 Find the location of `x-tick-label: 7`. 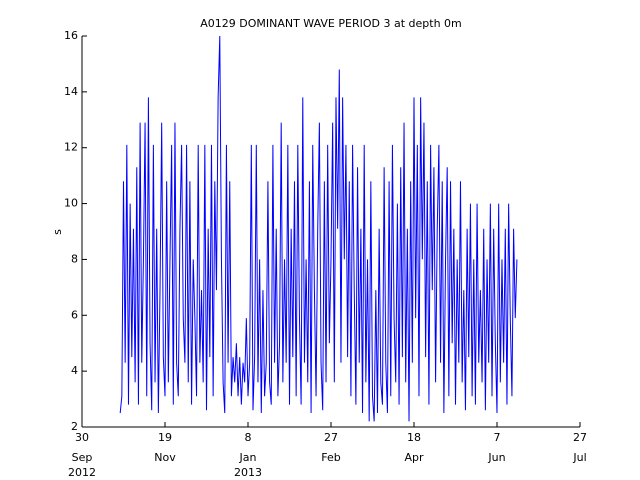

x-tick-label: 7 is located at coordinates (497, 437).